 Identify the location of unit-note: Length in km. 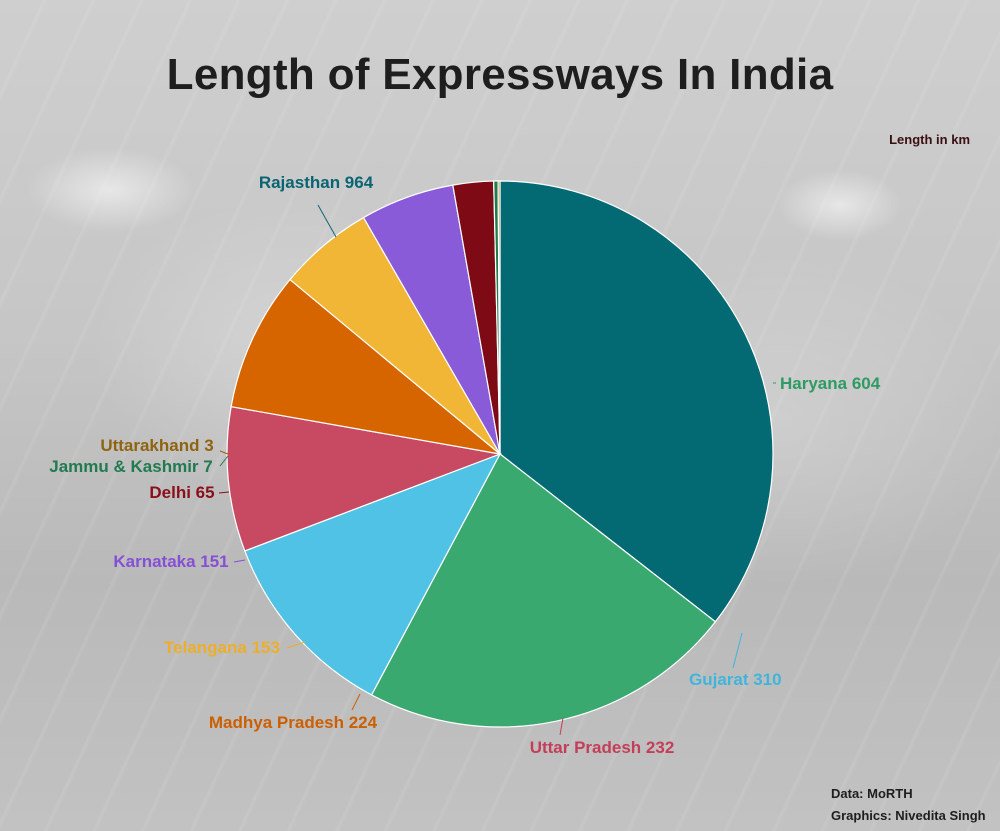
(929, 139).